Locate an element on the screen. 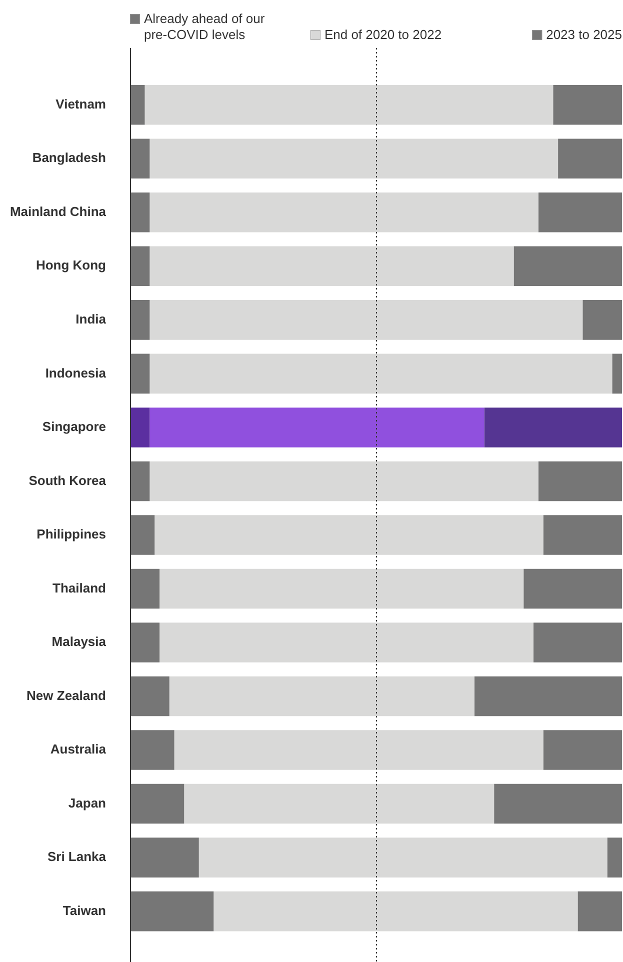 The width and height of the screenshot is (623, 962). legend-label: Already ahead of our pre-COVID levels is located at coordinates (205, 26).